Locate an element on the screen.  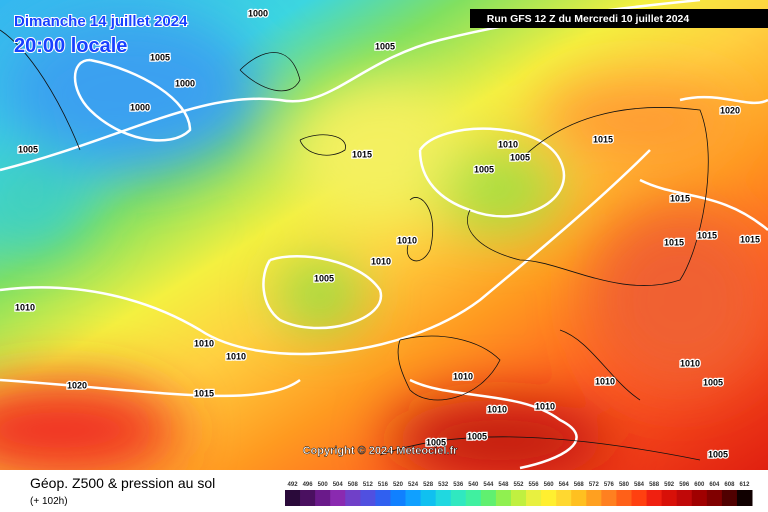
scale-label: 500 is located at coordinates (323, 485).